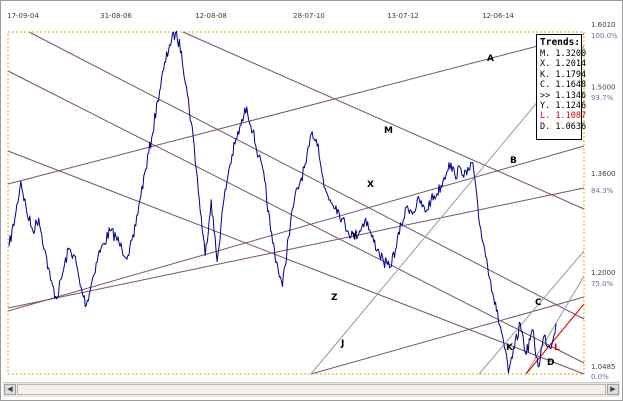  I want to click on x-tick-label: 13-07-12, so click(403, 16).